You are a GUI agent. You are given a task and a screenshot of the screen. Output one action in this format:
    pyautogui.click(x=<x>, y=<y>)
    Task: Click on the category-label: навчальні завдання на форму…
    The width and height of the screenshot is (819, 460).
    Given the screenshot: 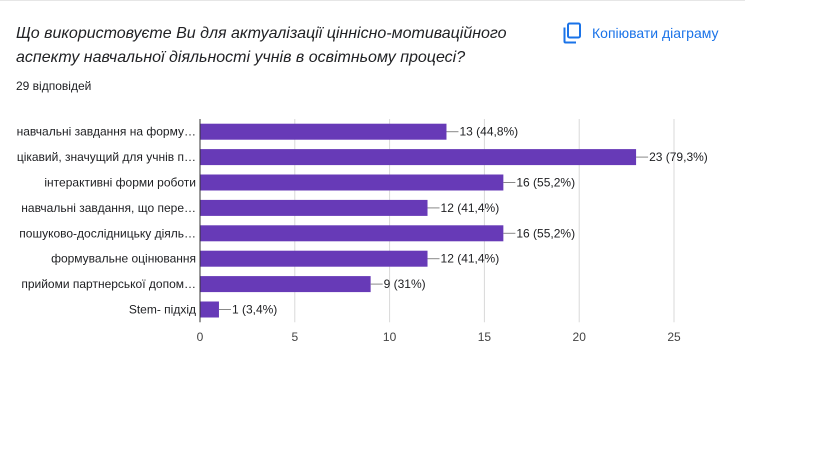 What is the action you would take?
    pyautogui.click(x=106, y=132)
    